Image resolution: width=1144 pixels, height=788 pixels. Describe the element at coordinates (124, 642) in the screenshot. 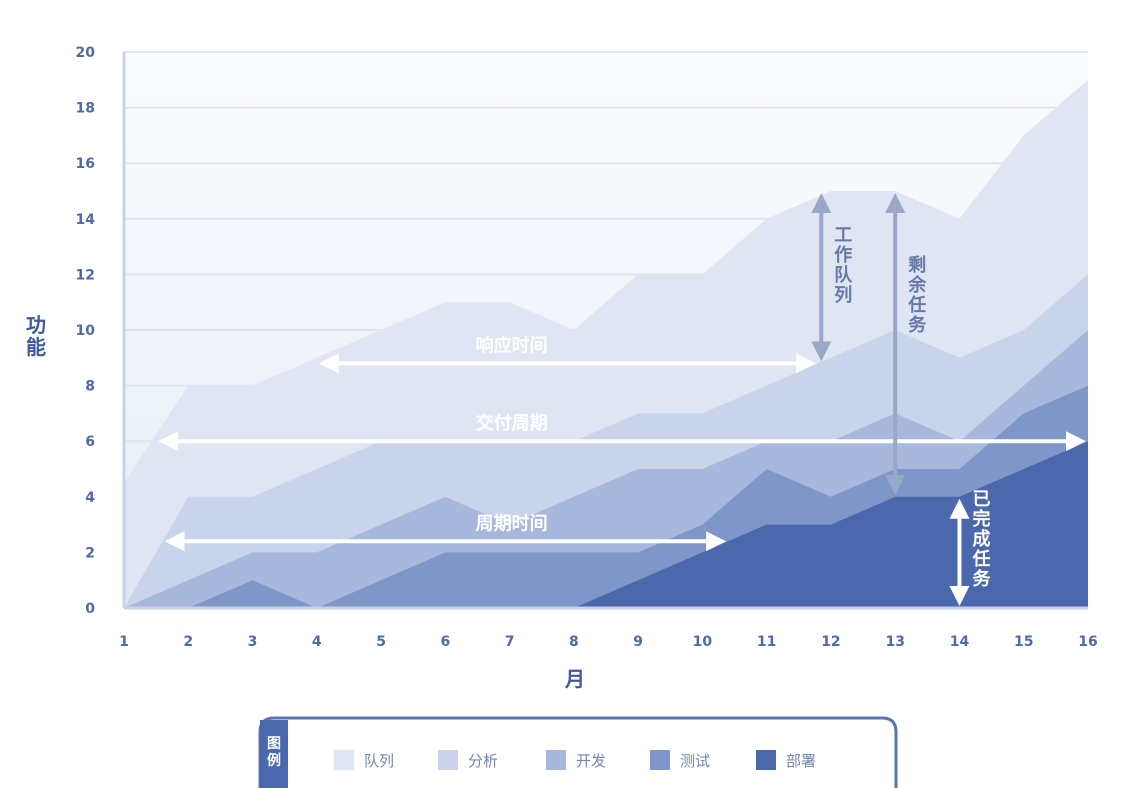

I see `x-tick-label: 1` at that location.